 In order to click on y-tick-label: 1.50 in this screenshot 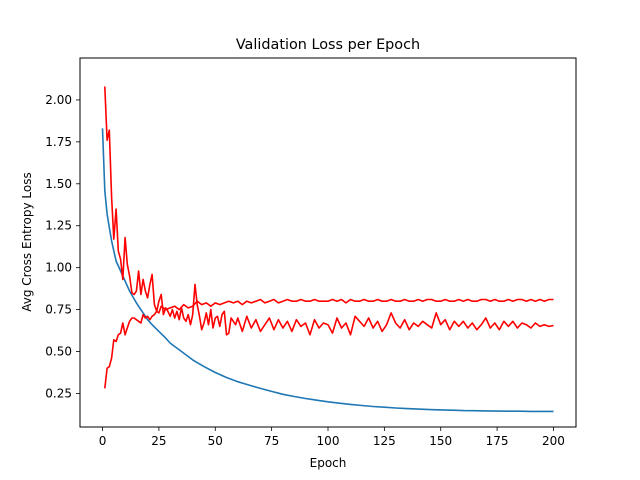, I will do `click(58, 184)`.